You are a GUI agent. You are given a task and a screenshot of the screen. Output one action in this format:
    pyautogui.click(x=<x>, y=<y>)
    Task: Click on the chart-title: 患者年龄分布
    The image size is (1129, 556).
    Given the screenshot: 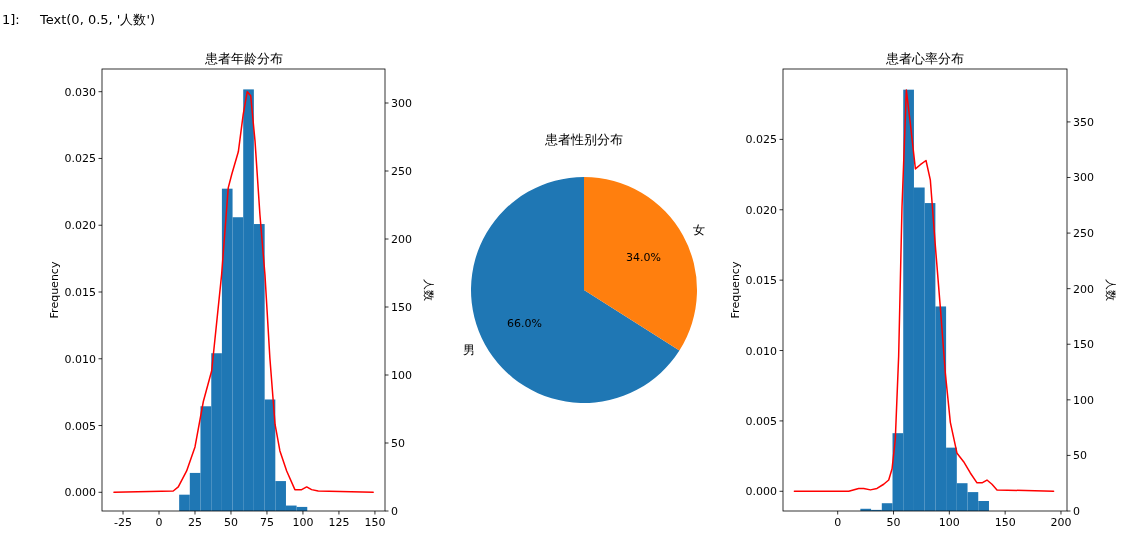 What is the action you would take?
    pyautogui.click(x=243, y=58)
    